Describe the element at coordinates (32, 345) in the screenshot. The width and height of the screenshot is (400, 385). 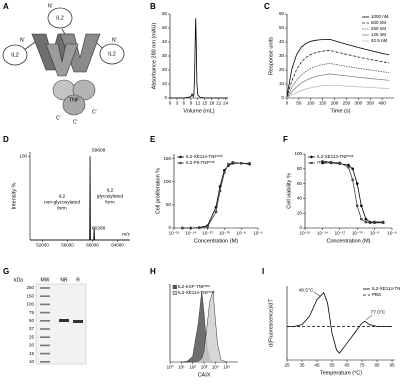
I see `ladder-label: 20` at that location.